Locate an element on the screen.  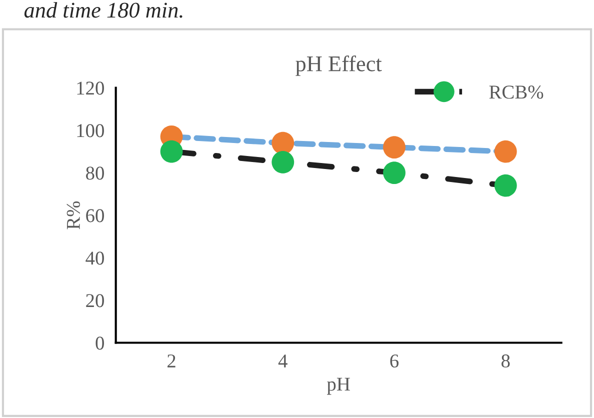
x-tick-label: 6 is located at coordinates (394, 361).